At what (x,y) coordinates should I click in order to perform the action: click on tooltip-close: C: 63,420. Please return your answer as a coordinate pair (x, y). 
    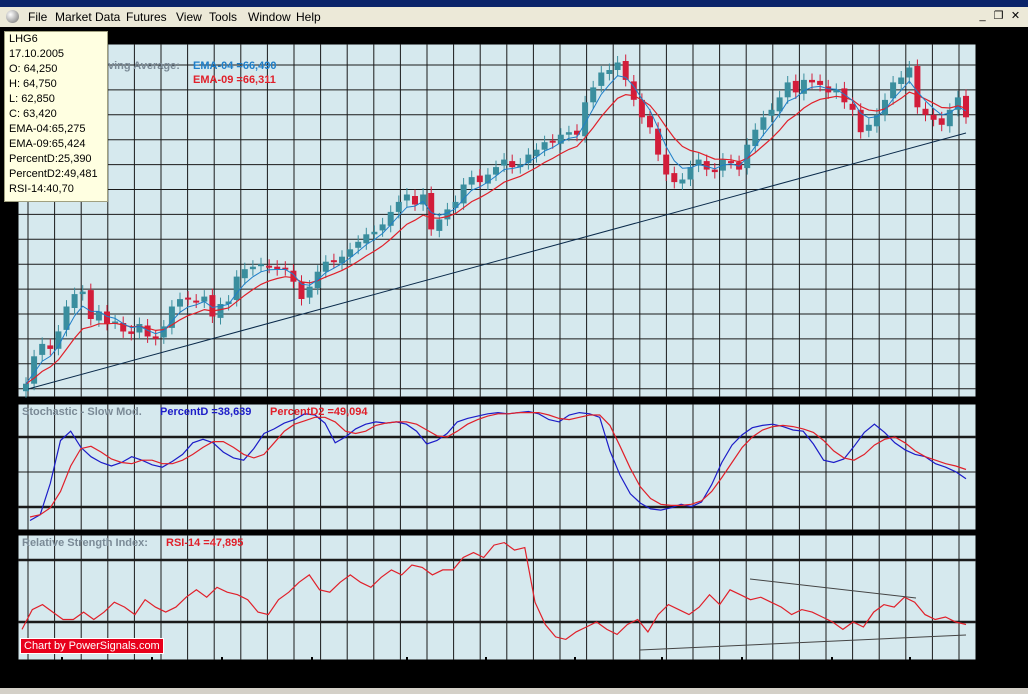
    Looking at the image, I should click on (33, 114).